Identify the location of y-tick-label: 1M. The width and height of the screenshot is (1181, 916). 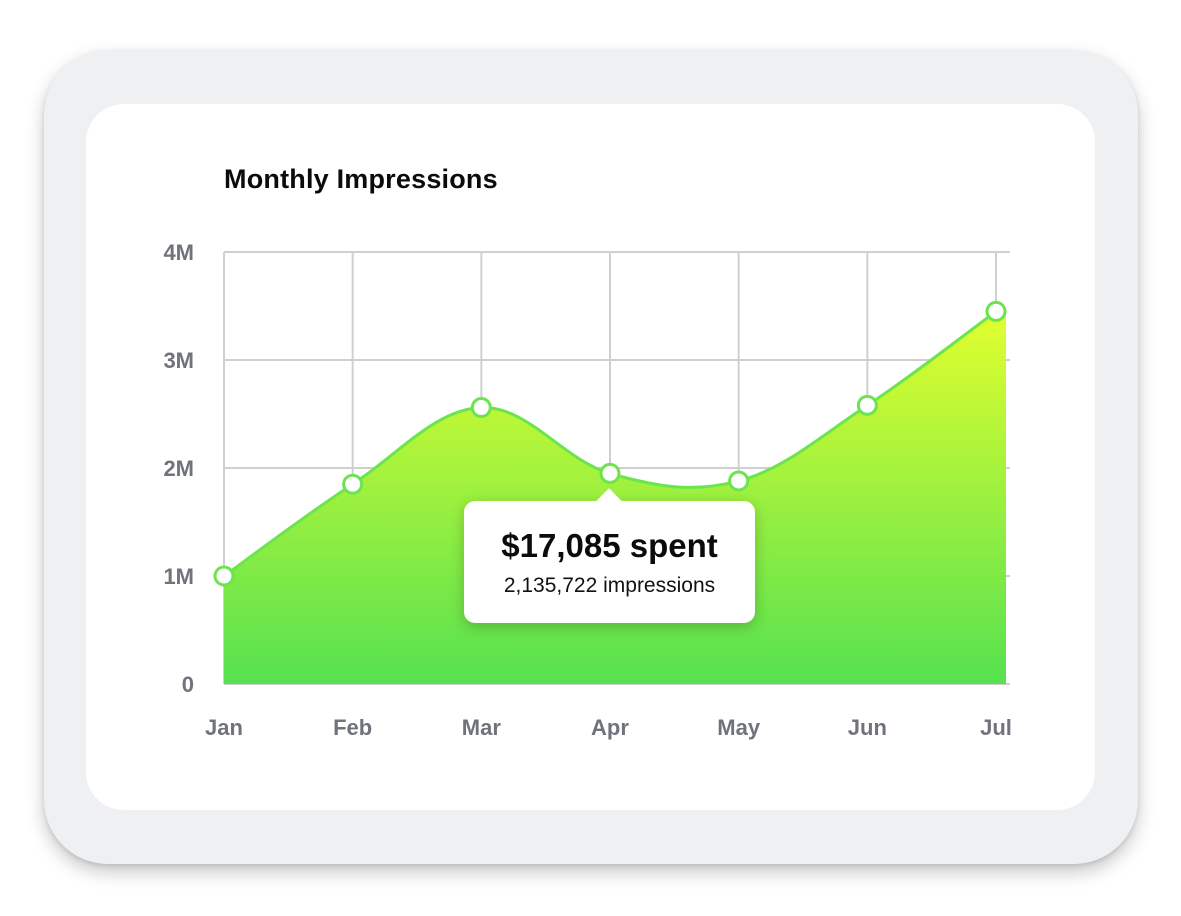
(178, 576).